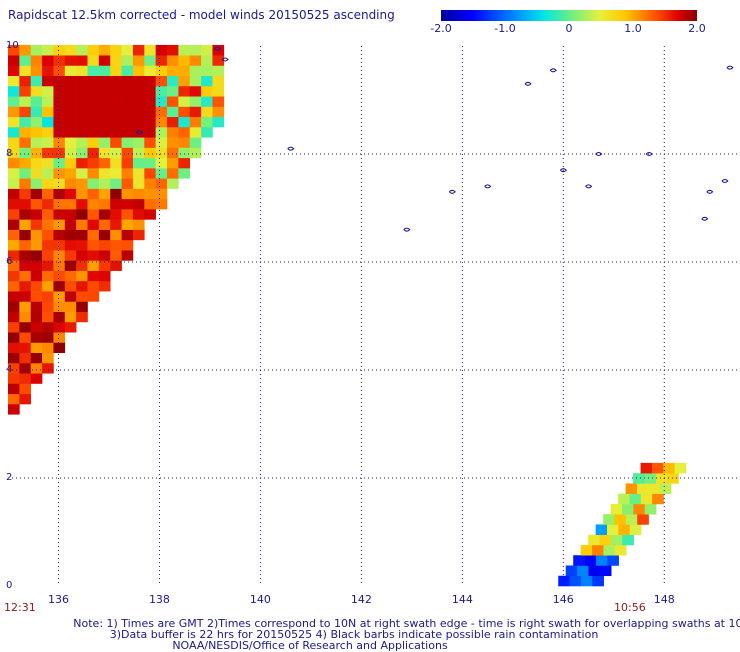 This screenshot has width=740, height=652. I want to click on colorbar-tick-label: -1.0, so click(505, 28).